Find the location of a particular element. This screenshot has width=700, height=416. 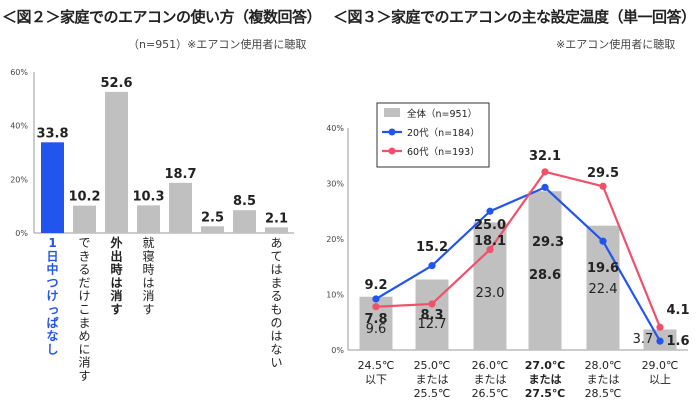

fig2-value-label: 52.6 is located at coordinates (116, 83).